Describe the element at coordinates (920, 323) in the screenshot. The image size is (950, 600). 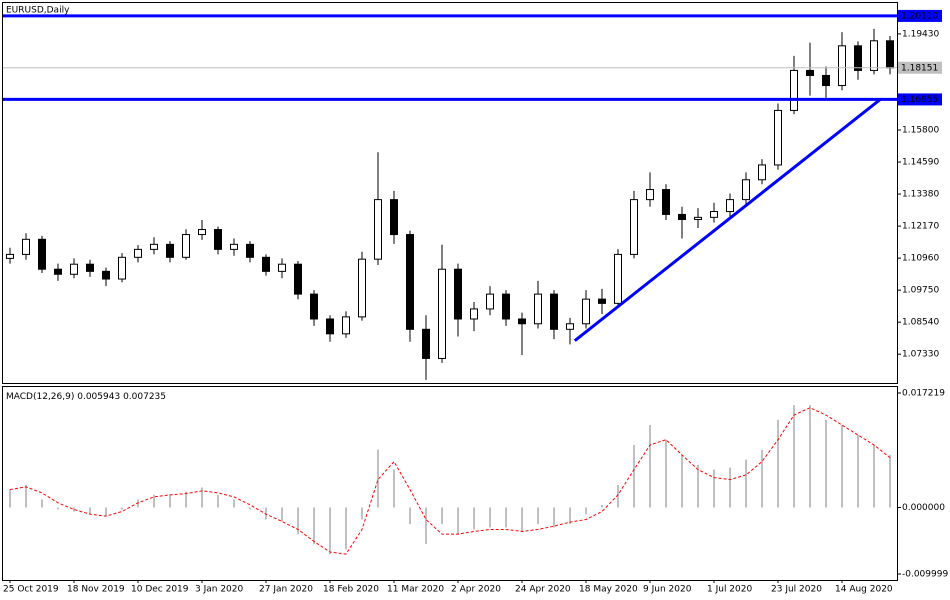
I see `y-tick-label: 1.08540` at that location.